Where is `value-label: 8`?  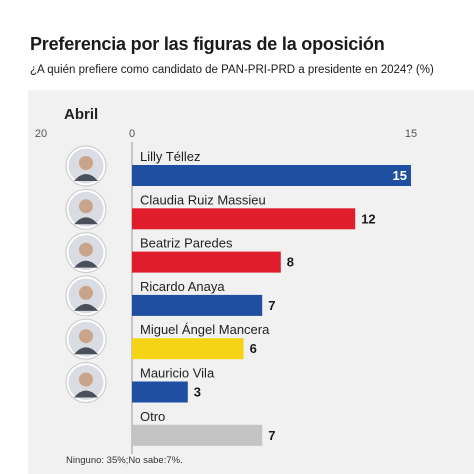 value-label: 8 is located at coordinates (290, 262).